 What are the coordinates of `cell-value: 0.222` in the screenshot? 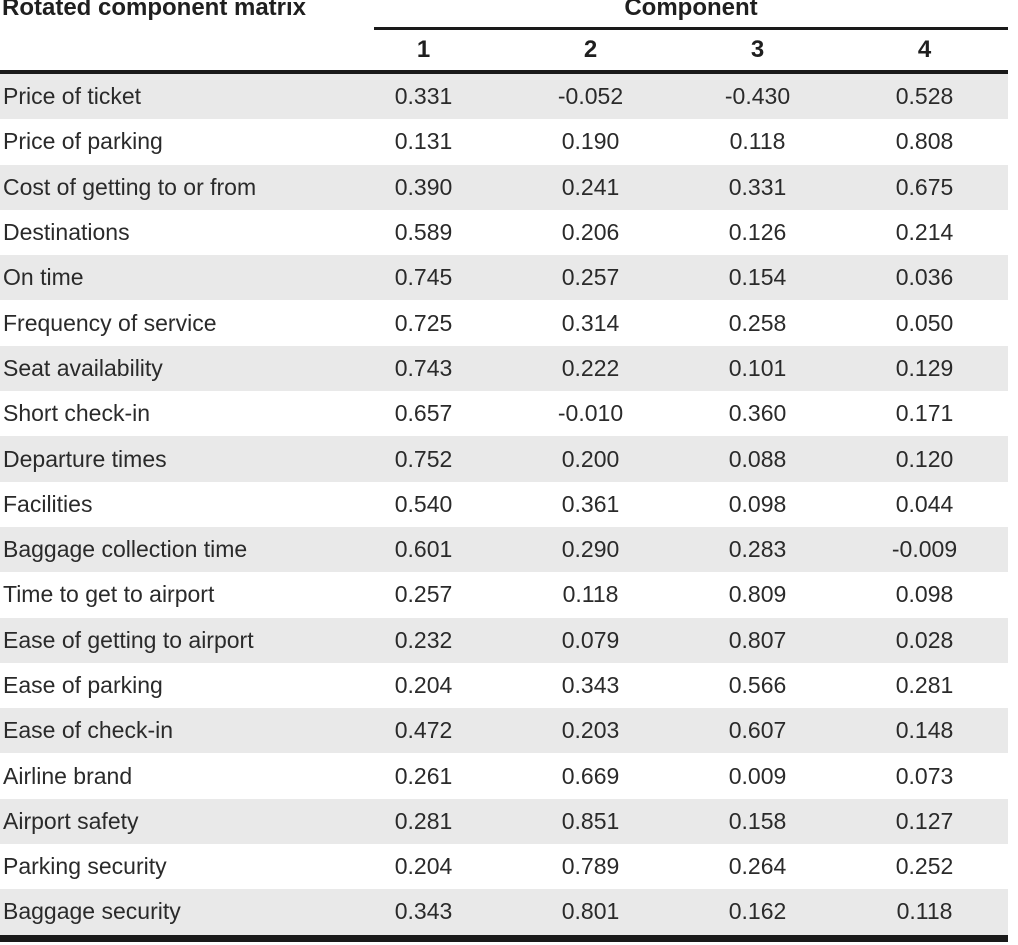 It's located at (590, 367).